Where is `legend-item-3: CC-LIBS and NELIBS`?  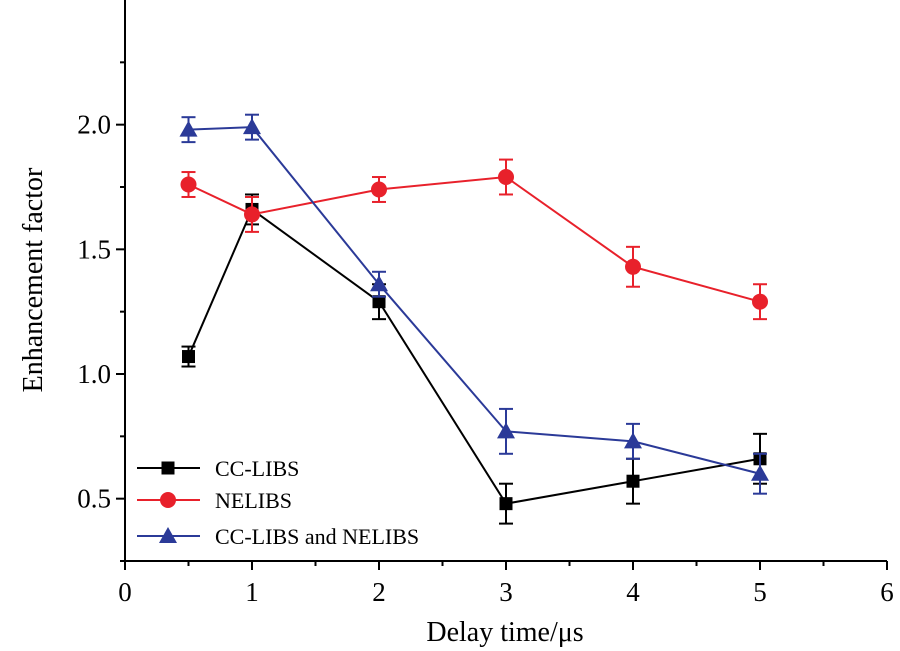 legend-item-3: CC-LIBS and NELIBS is located at coordinates (278, 536).